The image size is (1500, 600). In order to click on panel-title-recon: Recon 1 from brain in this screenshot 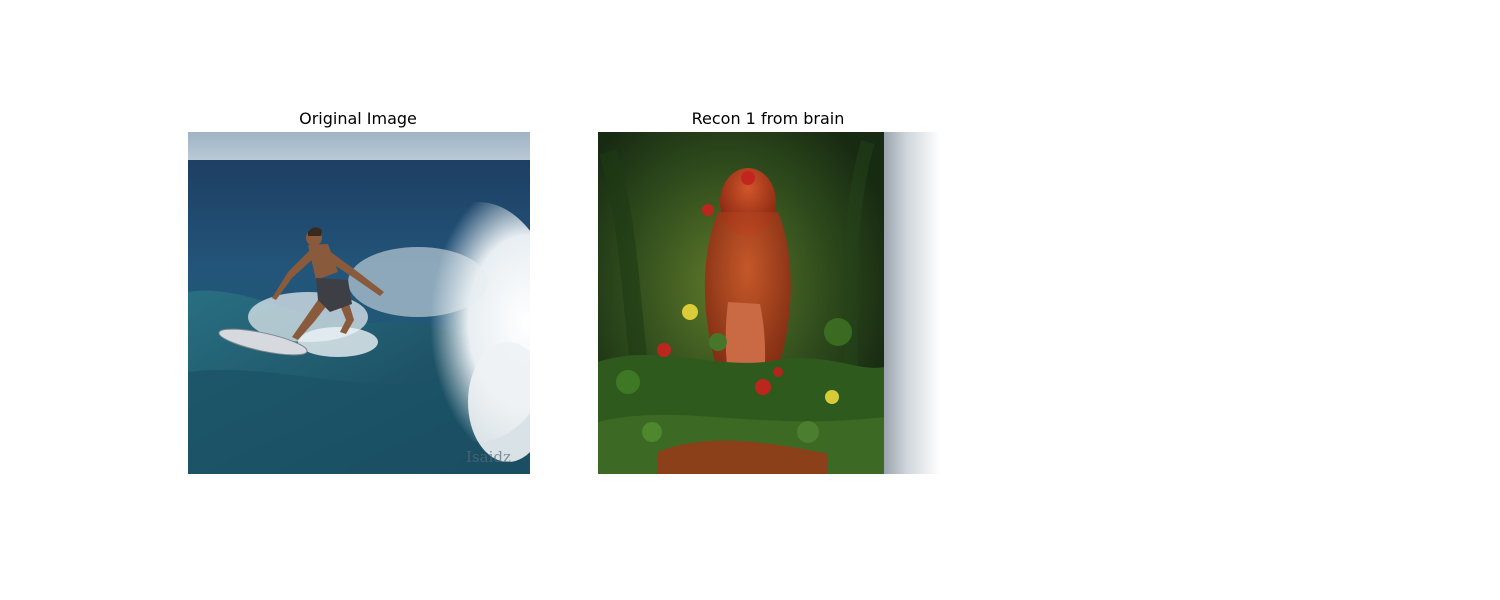, I will do `click(768, 118)`.